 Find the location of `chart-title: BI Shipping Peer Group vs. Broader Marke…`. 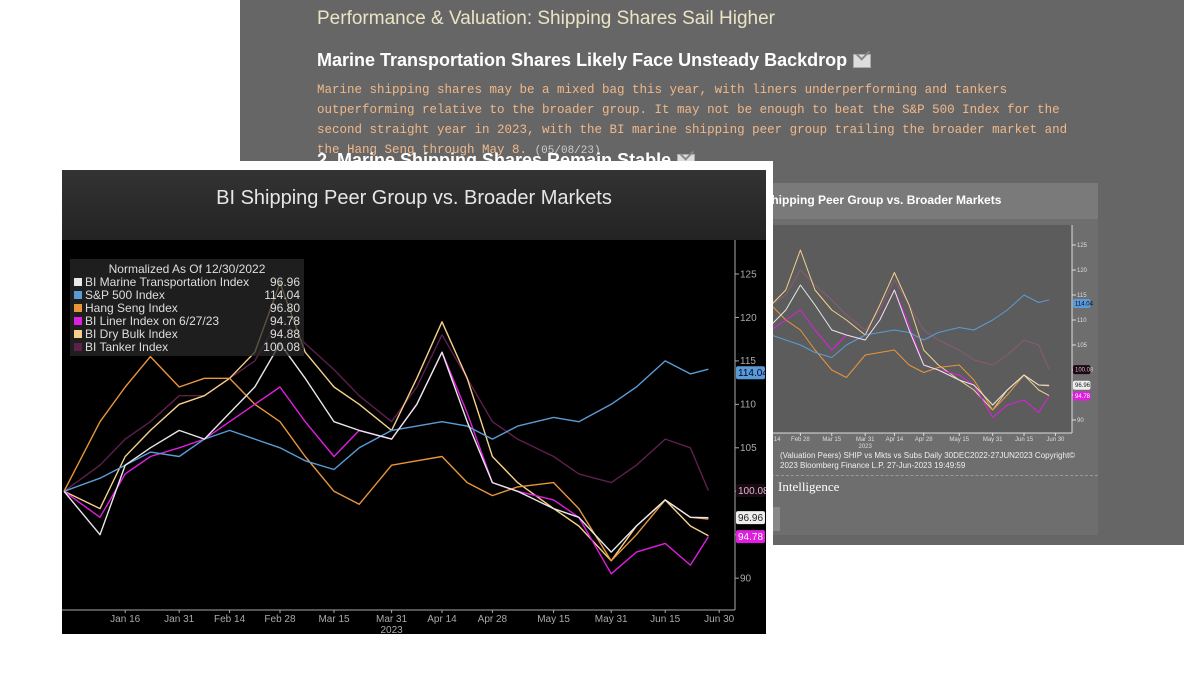

chart-title: BI Shipping Peer Group vs. Broader Marke… is located at coordinates (414, 198).